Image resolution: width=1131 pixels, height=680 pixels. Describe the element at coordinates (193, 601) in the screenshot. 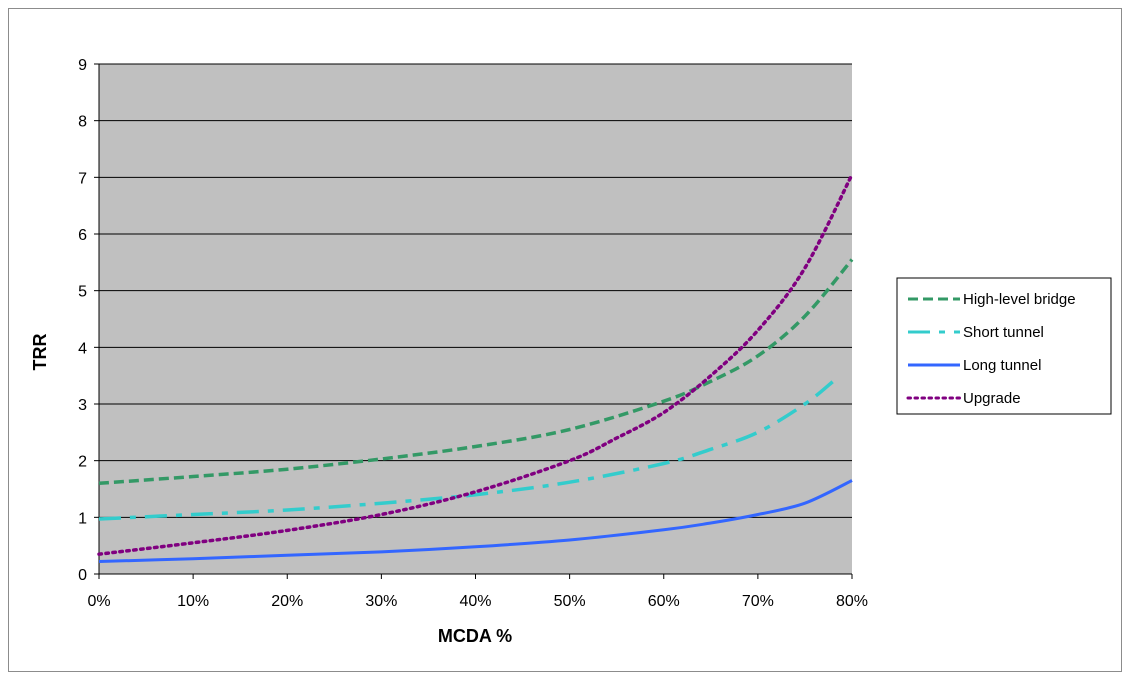

I see `x-tick-label: 10%` at that location.